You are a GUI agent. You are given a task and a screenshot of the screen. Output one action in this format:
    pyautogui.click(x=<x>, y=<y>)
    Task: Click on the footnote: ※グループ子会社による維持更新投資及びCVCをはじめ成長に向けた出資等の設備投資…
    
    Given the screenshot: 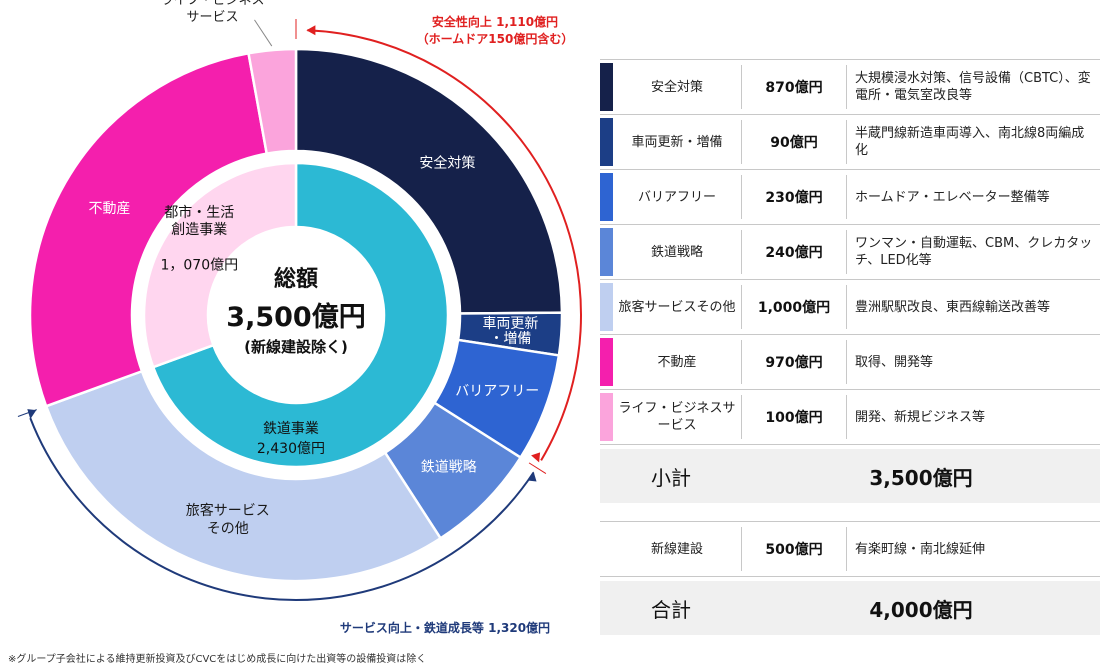 What is the action you would take?
    pyautogui.click(x=217, y=659)
    